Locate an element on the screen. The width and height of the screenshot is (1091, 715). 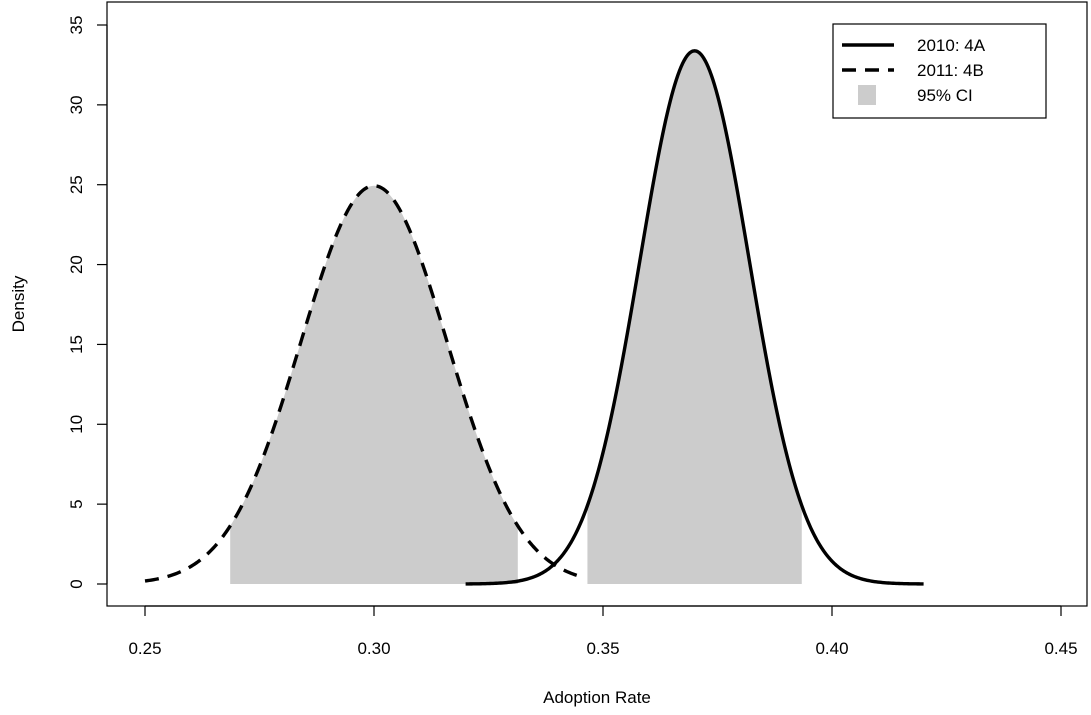
y-tick-label: 0 is located at coordinates (76, 583).